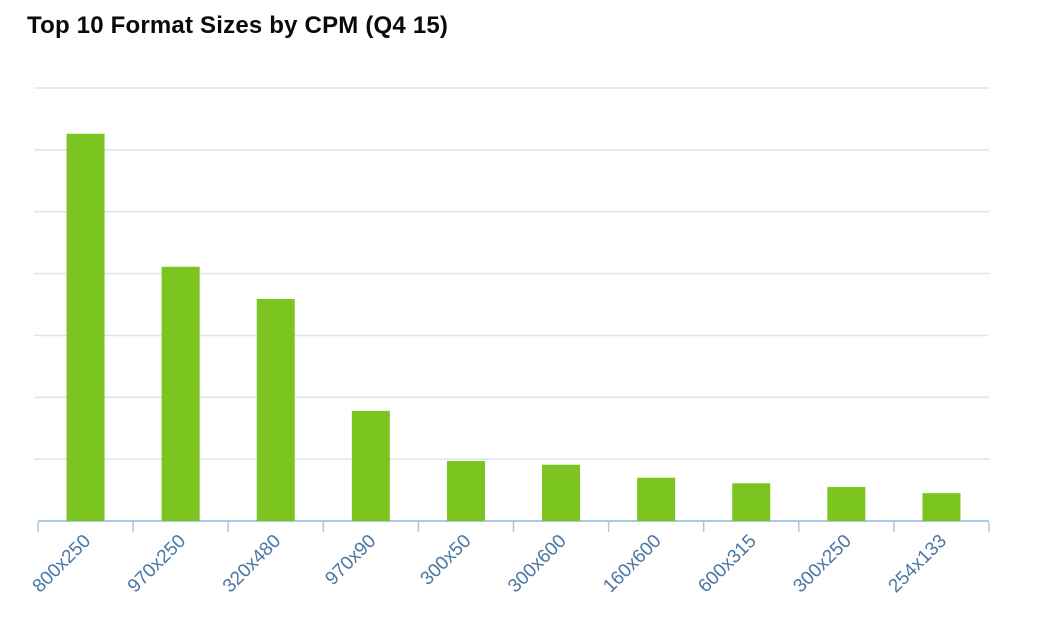  I want to click on chart-title: Top 10 Format Sizes by CPM (Q4 15), so click(238, 25).